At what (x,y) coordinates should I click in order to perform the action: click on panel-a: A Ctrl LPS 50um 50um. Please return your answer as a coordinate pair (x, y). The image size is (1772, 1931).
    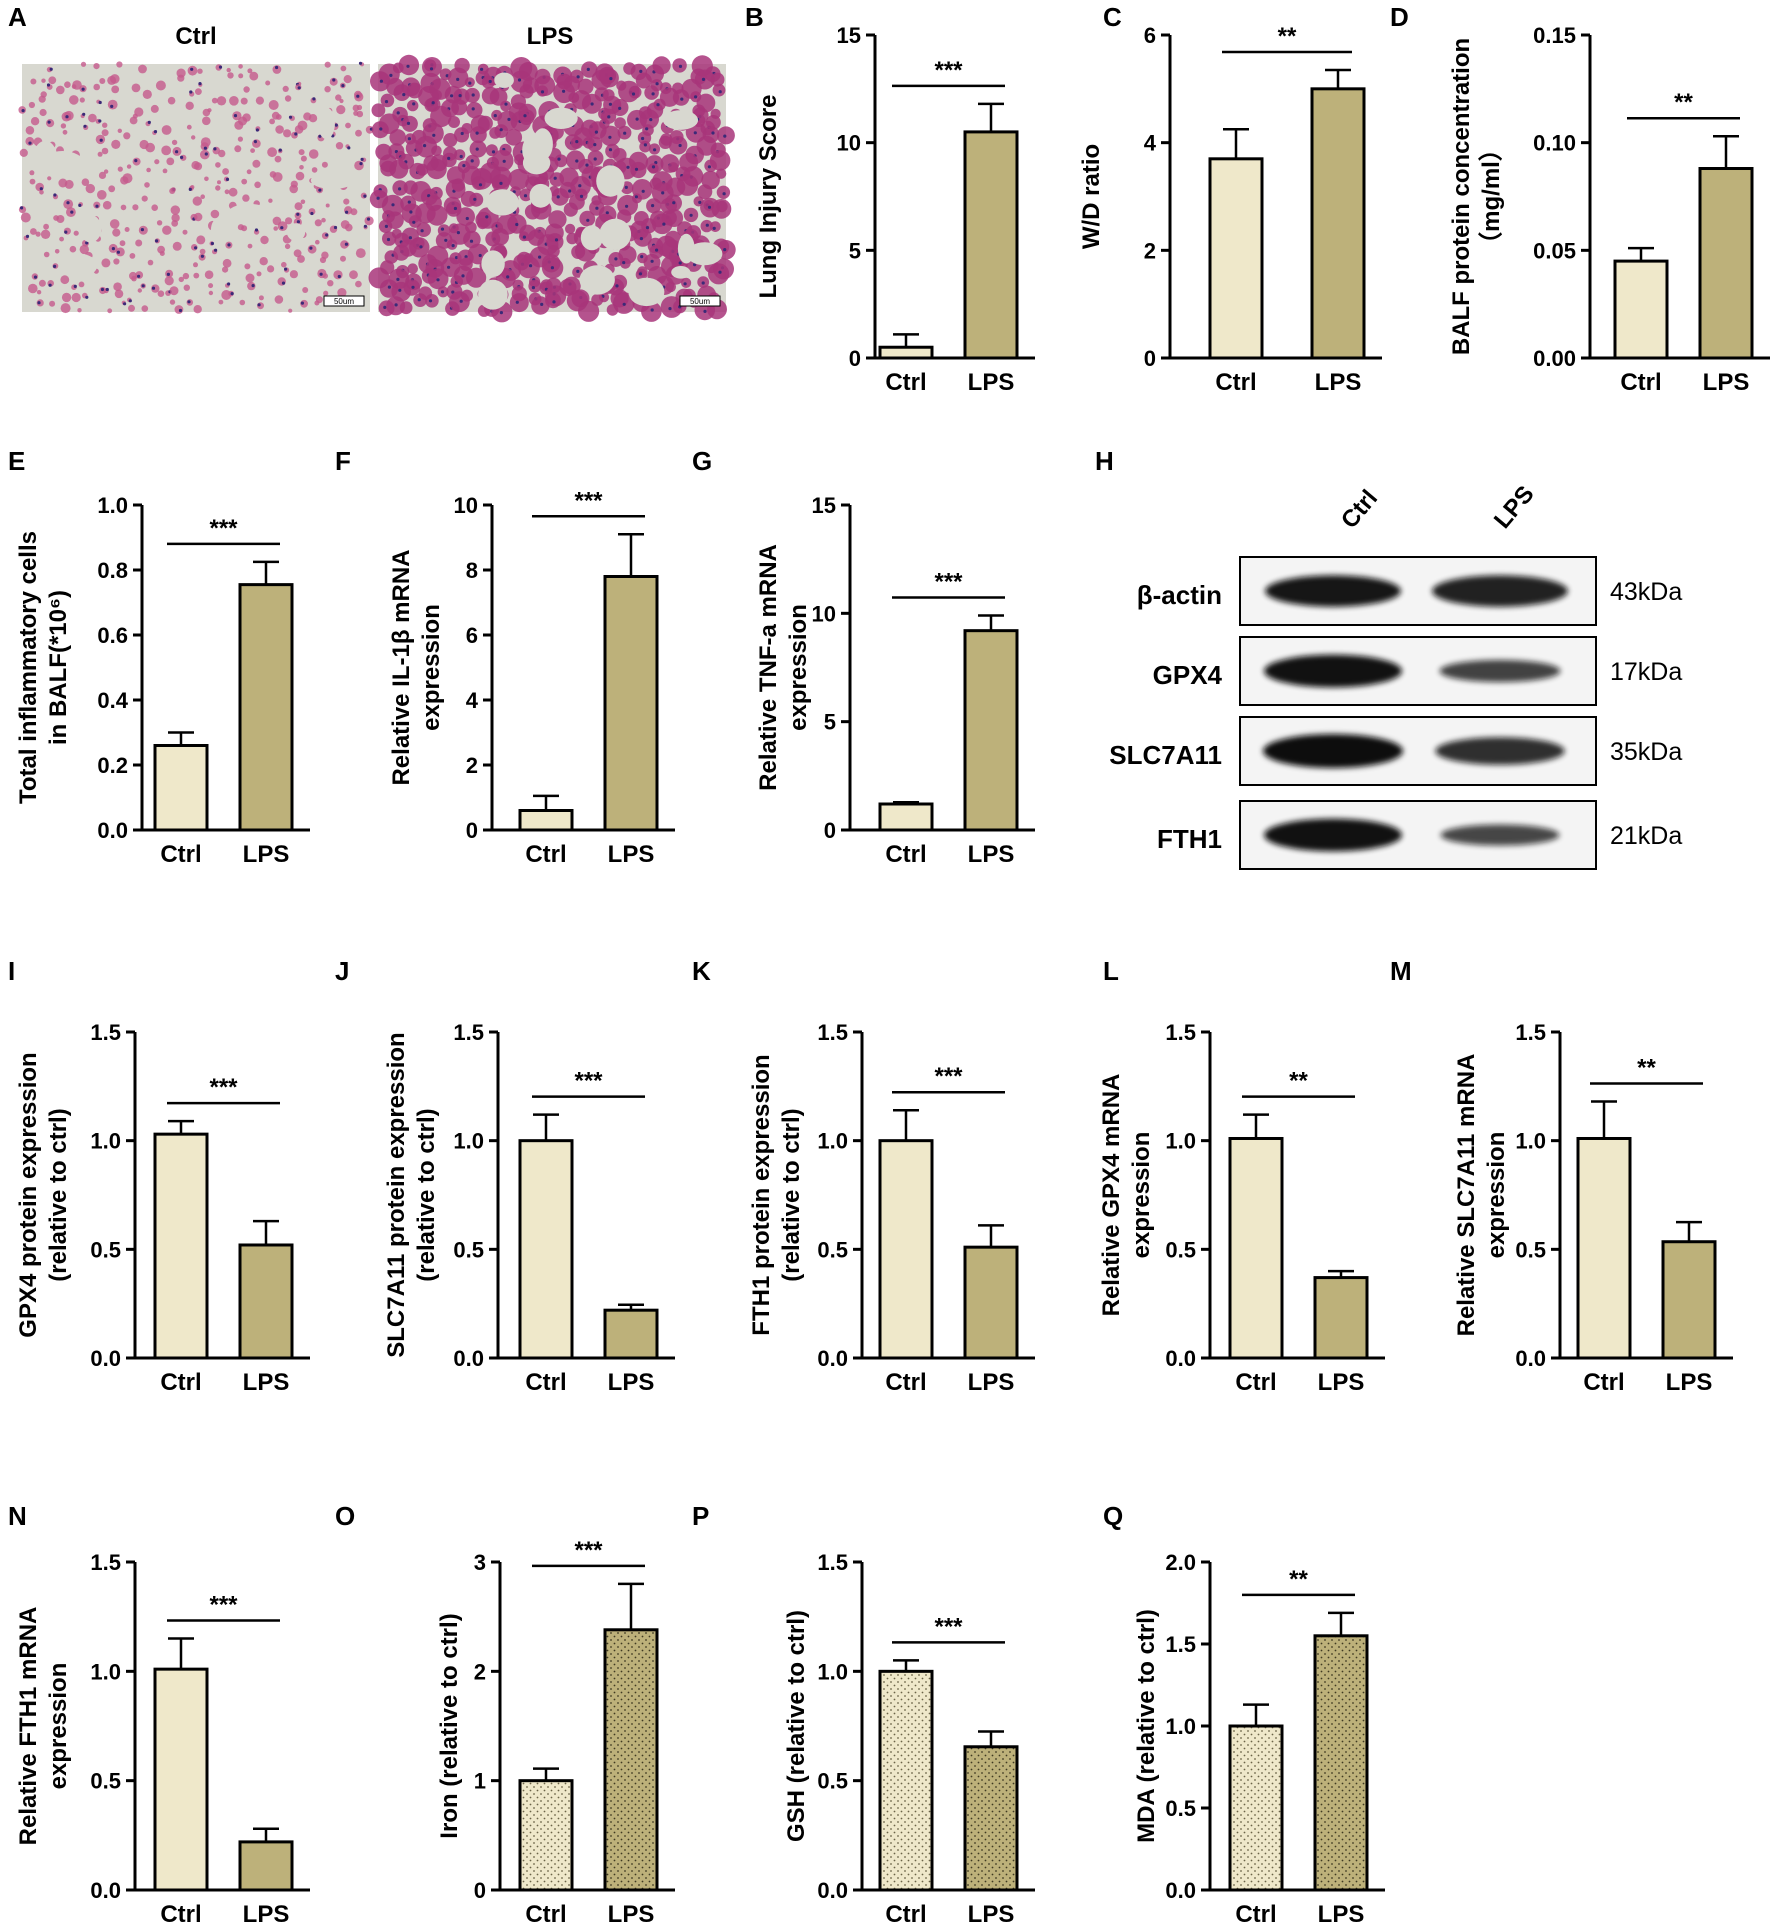
    Looking at the image, I should click on (372, 162).